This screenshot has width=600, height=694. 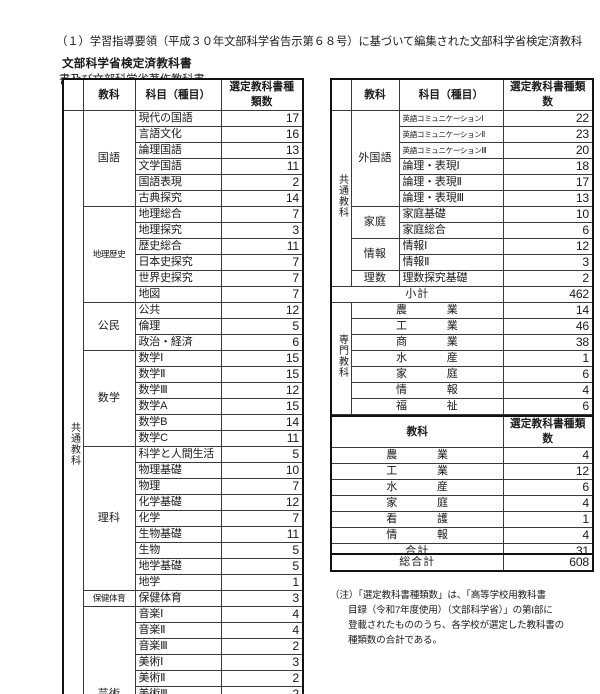 I want to click on section-label-specialized: 専門教科, so click(x=341, y=358).